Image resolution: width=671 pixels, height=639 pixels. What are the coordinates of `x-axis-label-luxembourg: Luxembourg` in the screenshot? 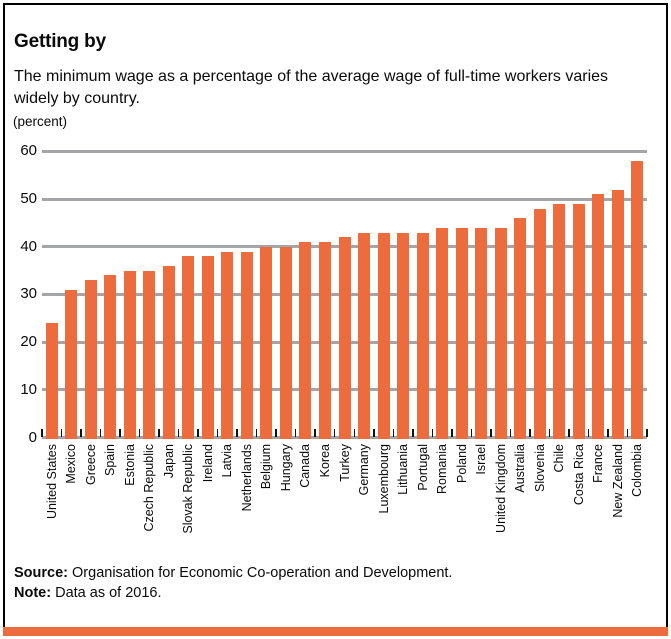 It's located at (383, 479).